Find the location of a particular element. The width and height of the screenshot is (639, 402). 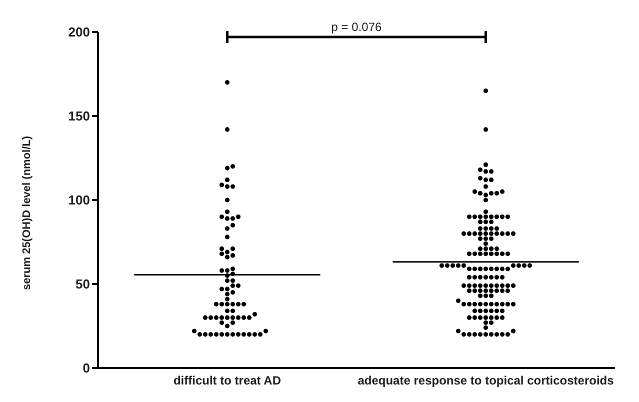

annotation: p = 0.076 is located at coordinates (356, 27).